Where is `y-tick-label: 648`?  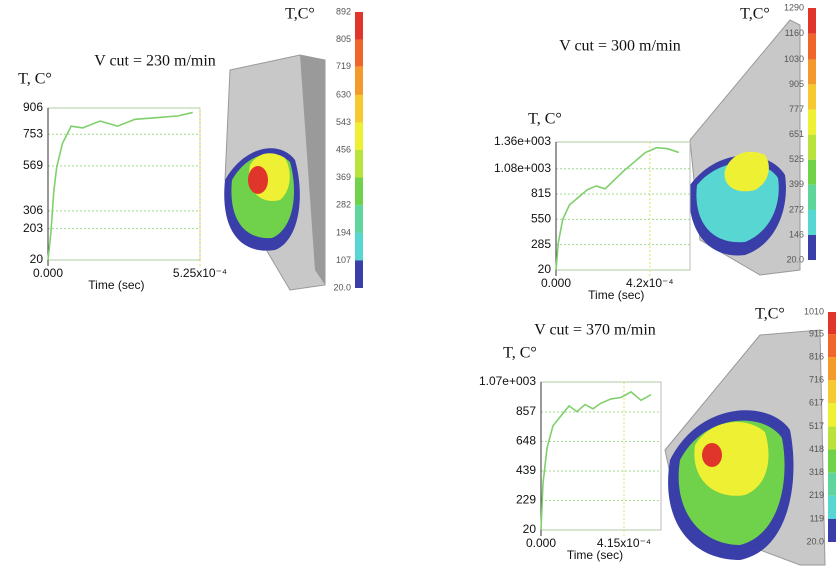
y-tick-label: 648 is located at coordinates (526, 441).